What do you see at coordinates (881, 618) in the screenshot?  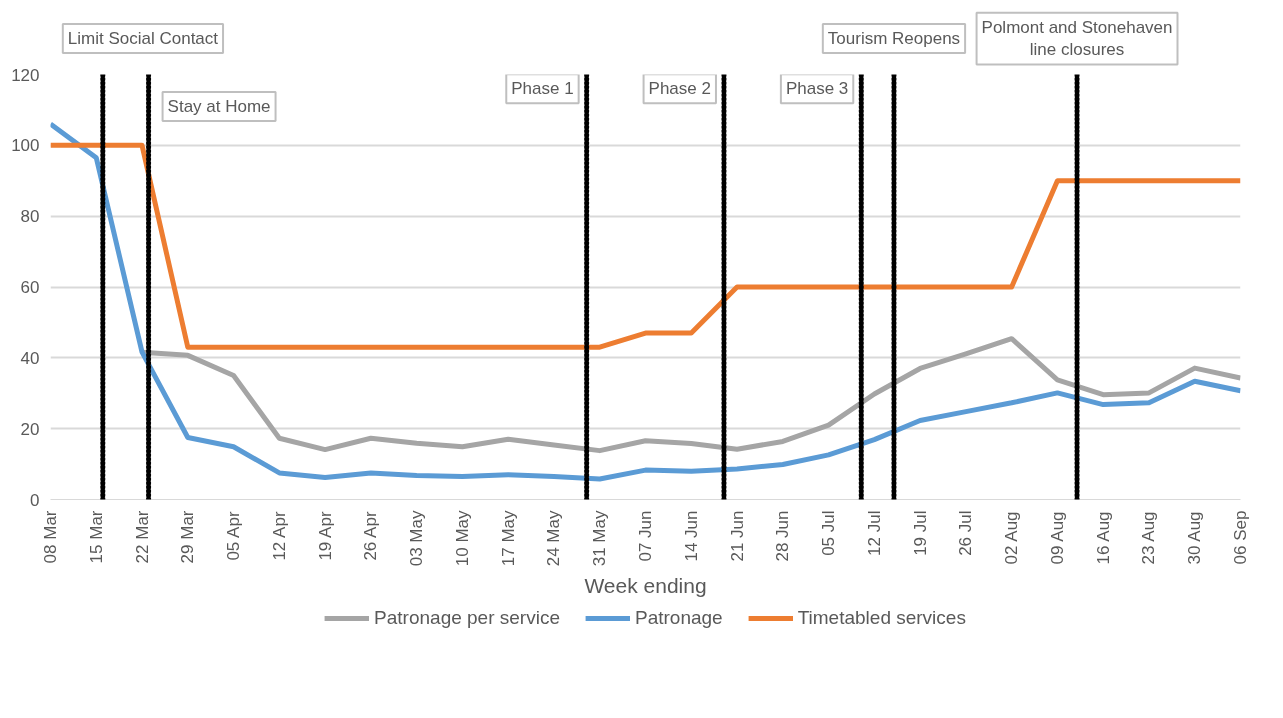 I see `legend-label: Timetabled services` at bounding box center [881, 618].